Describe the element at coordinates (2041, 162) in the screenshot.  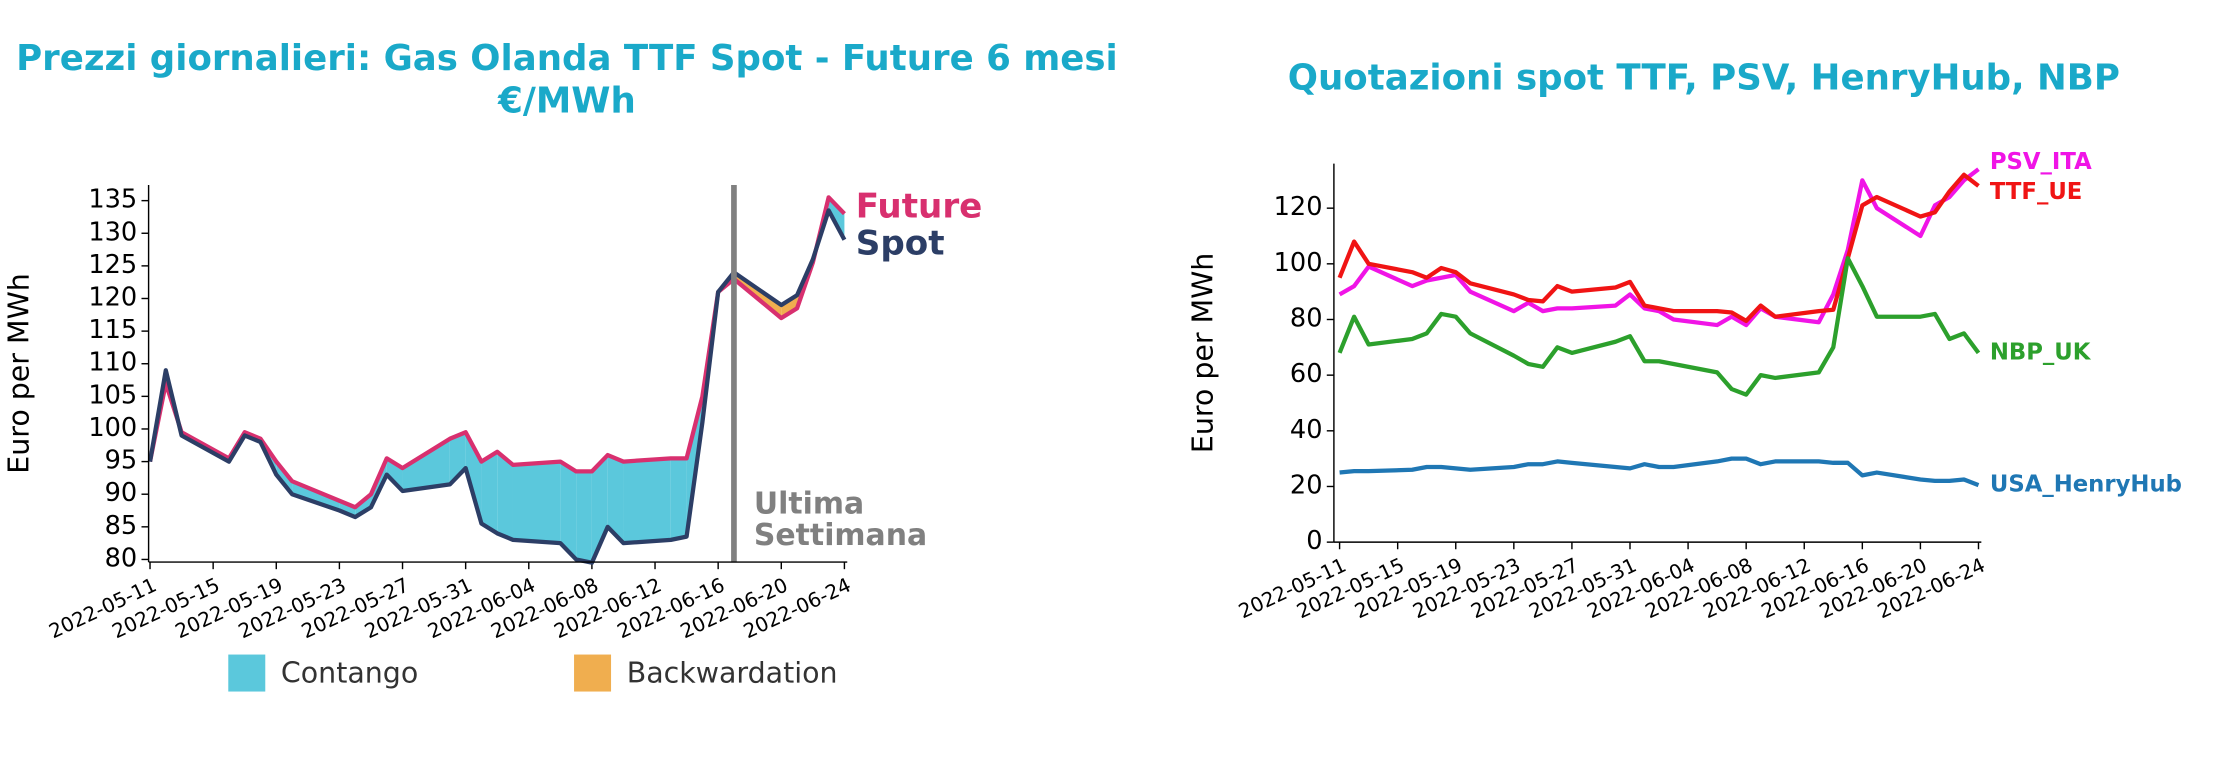
I see `series-label: PSV_ITA` at that location.